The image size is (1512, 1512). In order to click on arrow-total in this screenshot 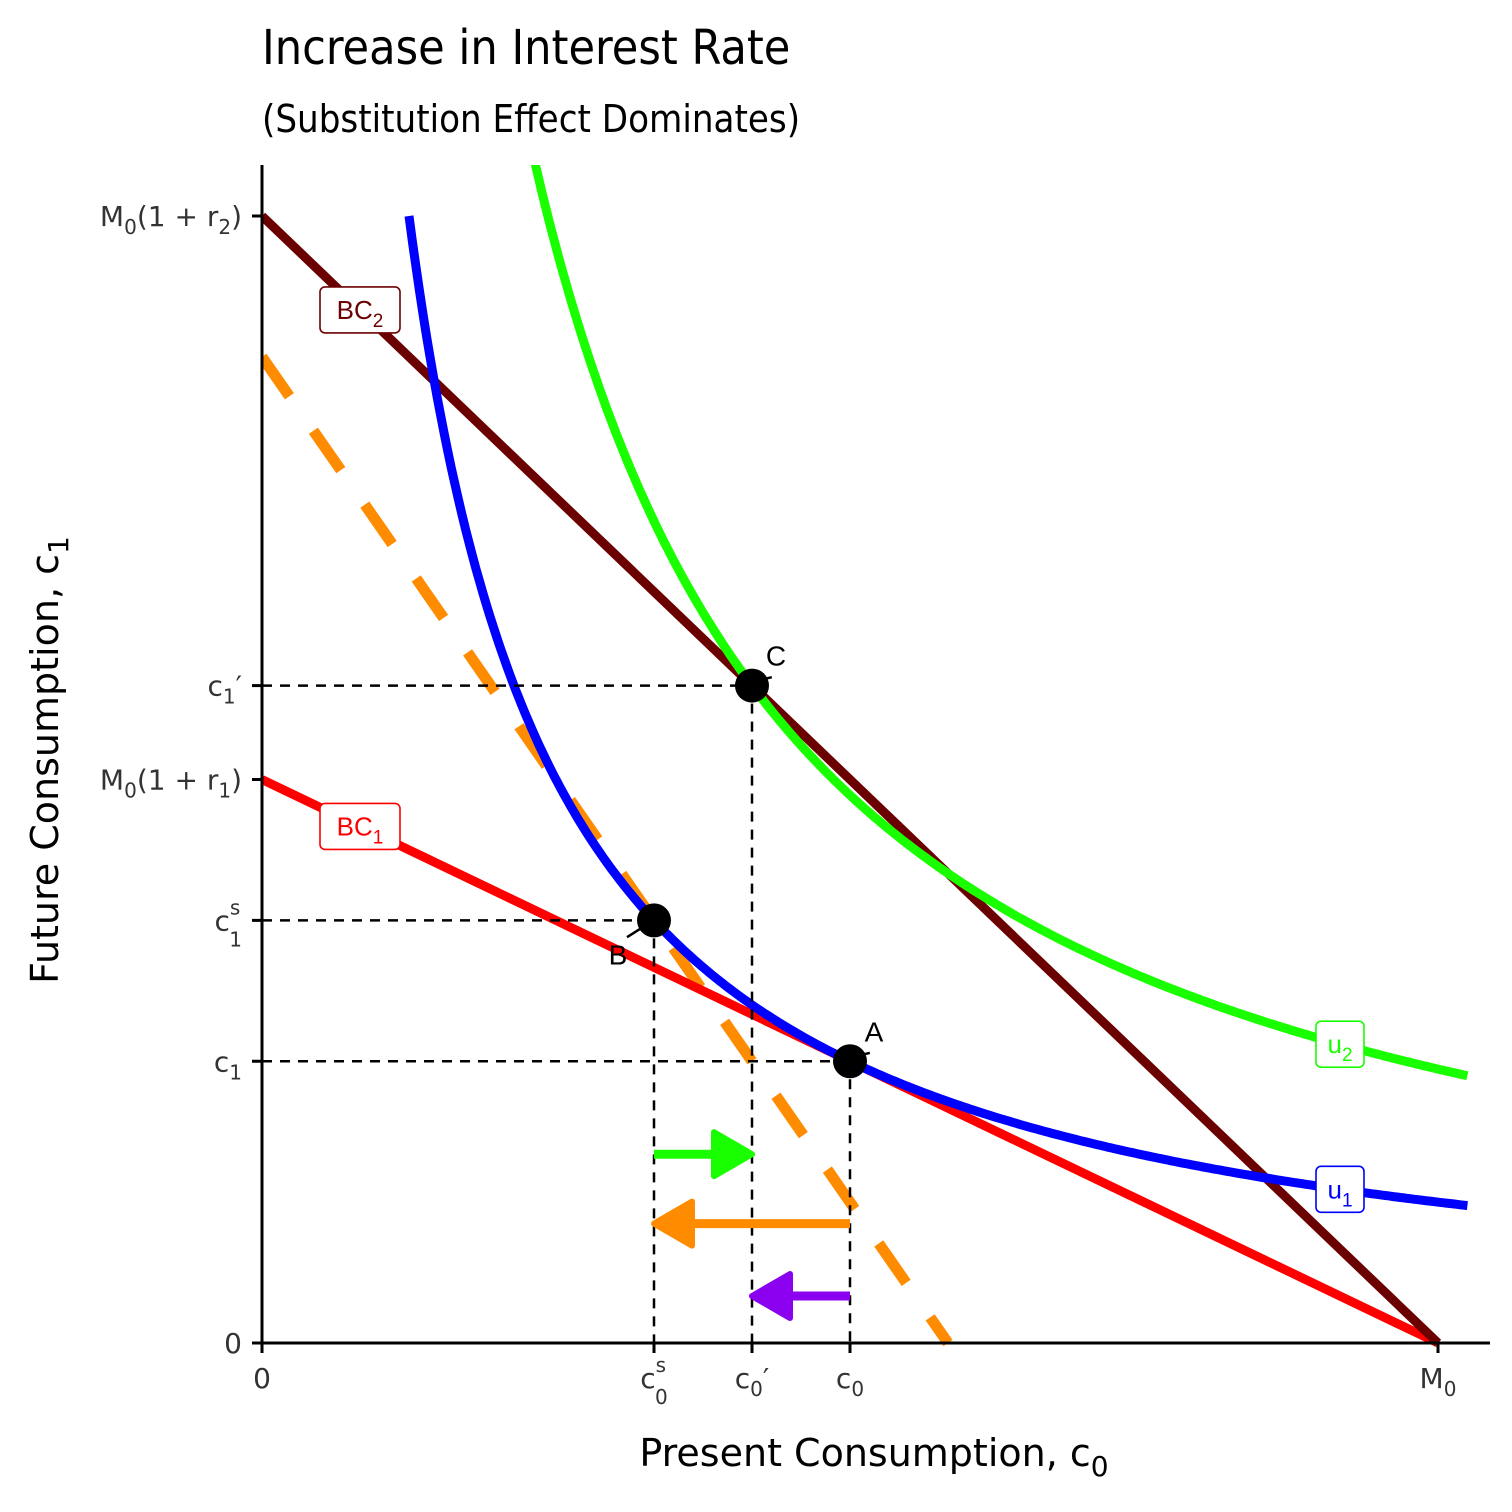, I will do `click(799, 1296)`.